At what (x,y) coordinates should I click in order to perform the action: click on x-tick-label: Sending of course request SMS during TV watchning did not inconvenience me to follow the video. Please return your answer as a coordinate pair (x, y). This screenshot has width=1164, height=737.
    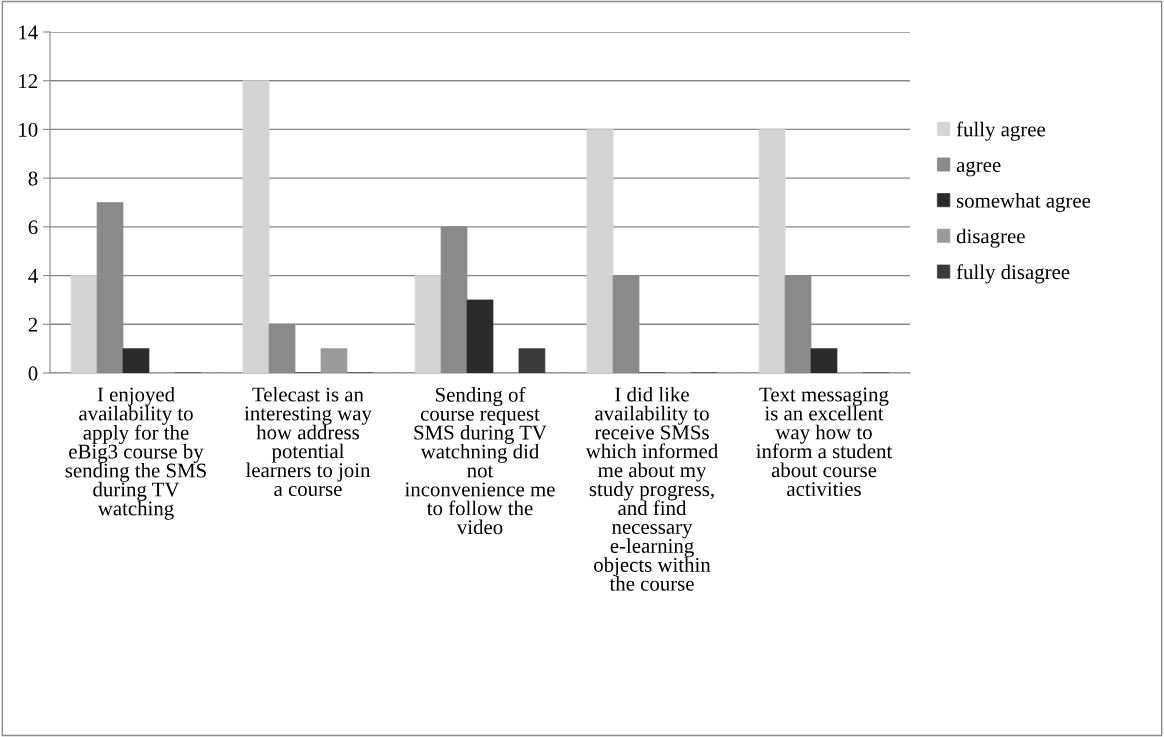
    Looking at the image, I should click on (479, 460).